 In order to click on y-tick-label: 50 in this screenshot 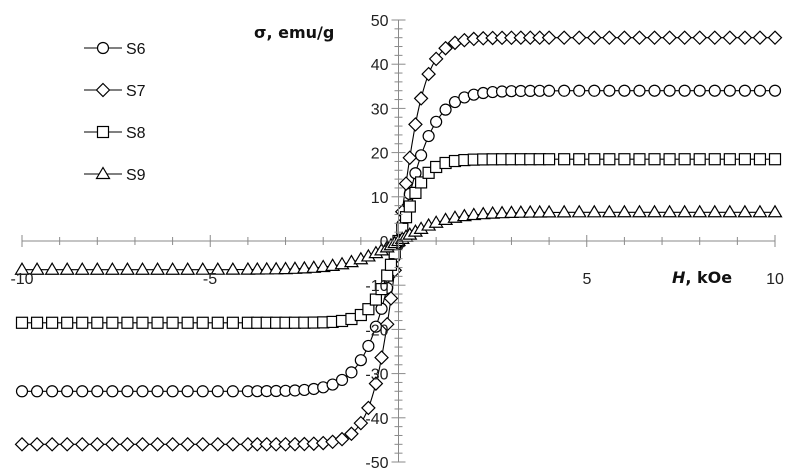, I will do `click(380, 21)`.